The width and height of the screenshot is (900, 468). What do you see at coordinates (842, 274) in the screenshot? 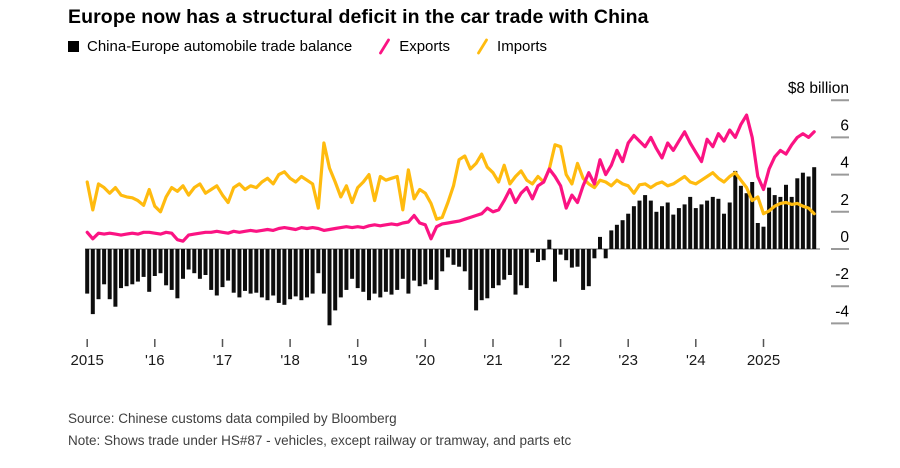
I see `y-axis-label: -2` at bounding box center [842, 274].